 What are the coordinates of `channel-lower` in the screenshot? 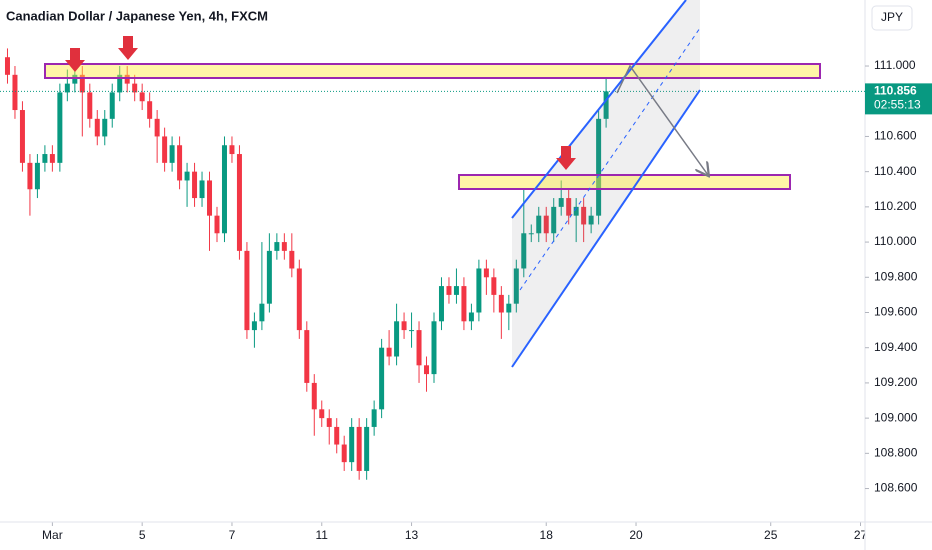 It's located at (606, 228).